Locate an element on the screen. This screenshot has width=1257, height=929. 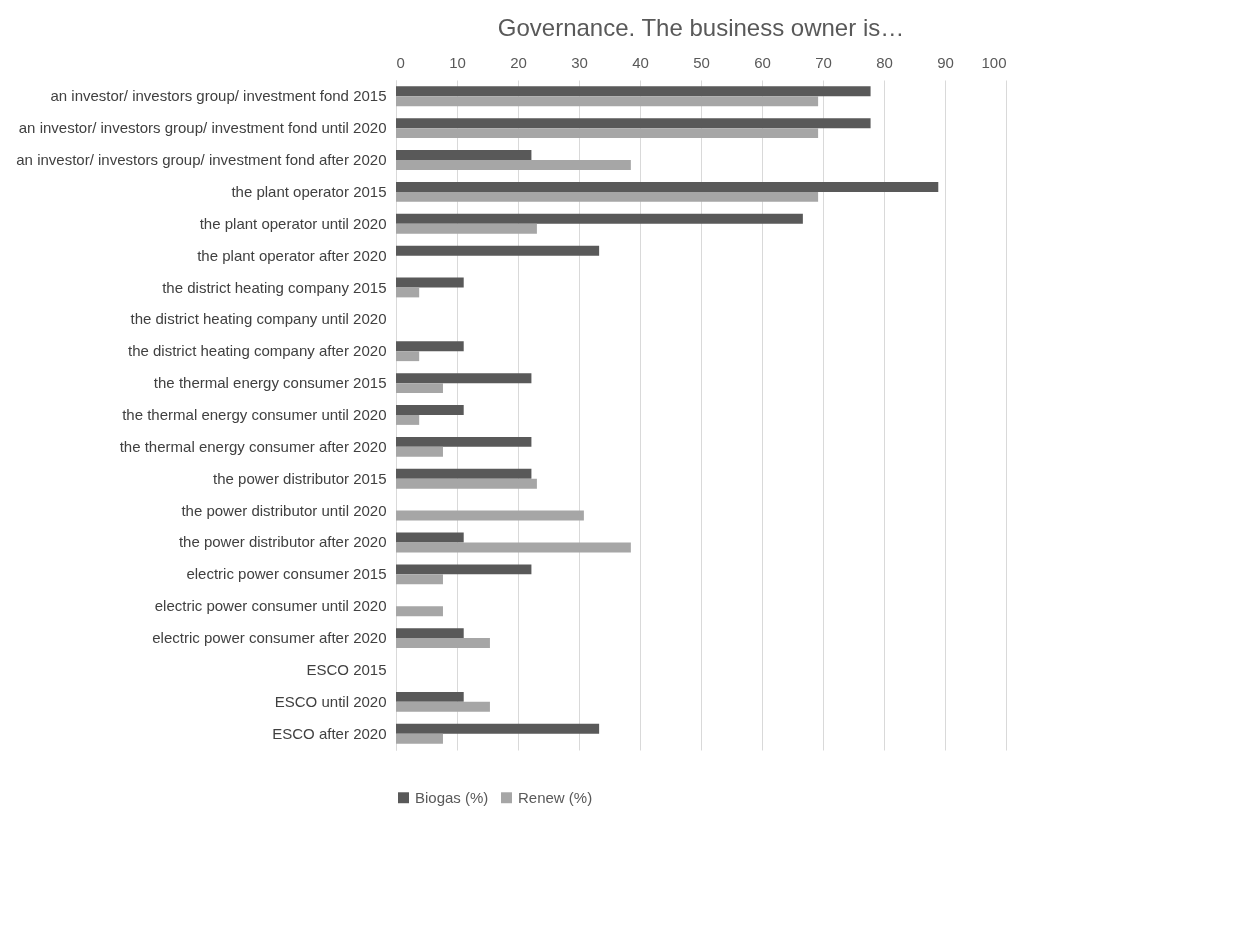
y-tick-label: electric power consumer after 2020 is located at coordinates (269, 638).